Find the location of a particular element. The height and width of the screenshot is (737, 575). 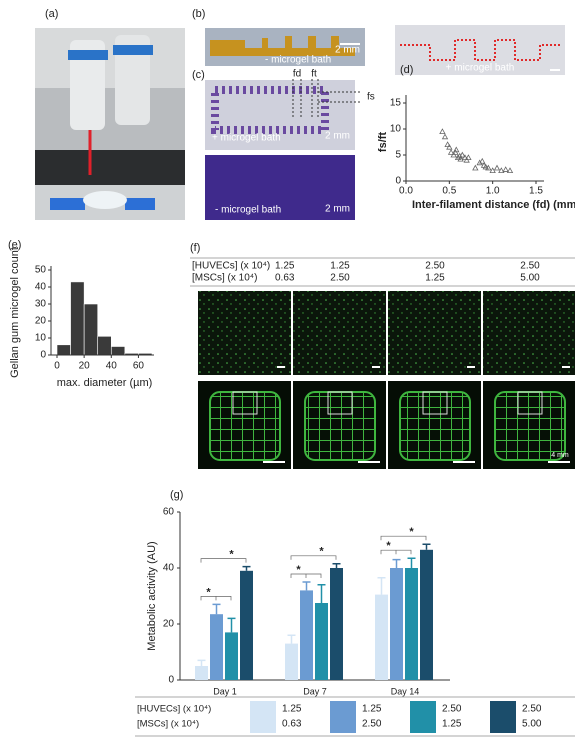

image-annotation: - microgel bath is located at coordinates (298, 60).